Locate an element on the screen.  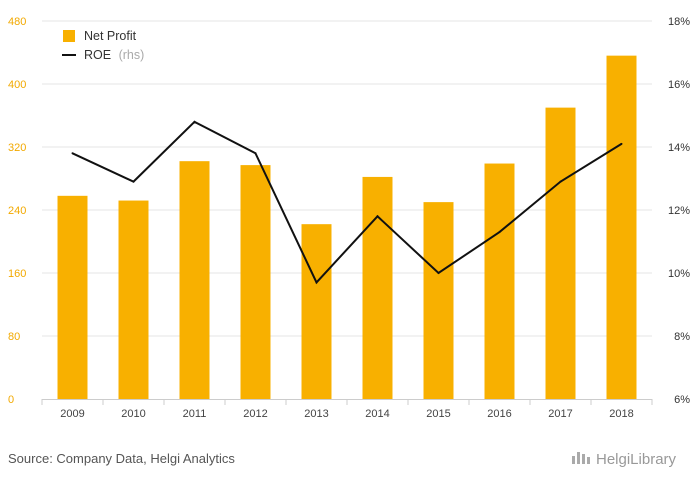
y-left-tick-label: 240 is located at coordinates (17, 211).